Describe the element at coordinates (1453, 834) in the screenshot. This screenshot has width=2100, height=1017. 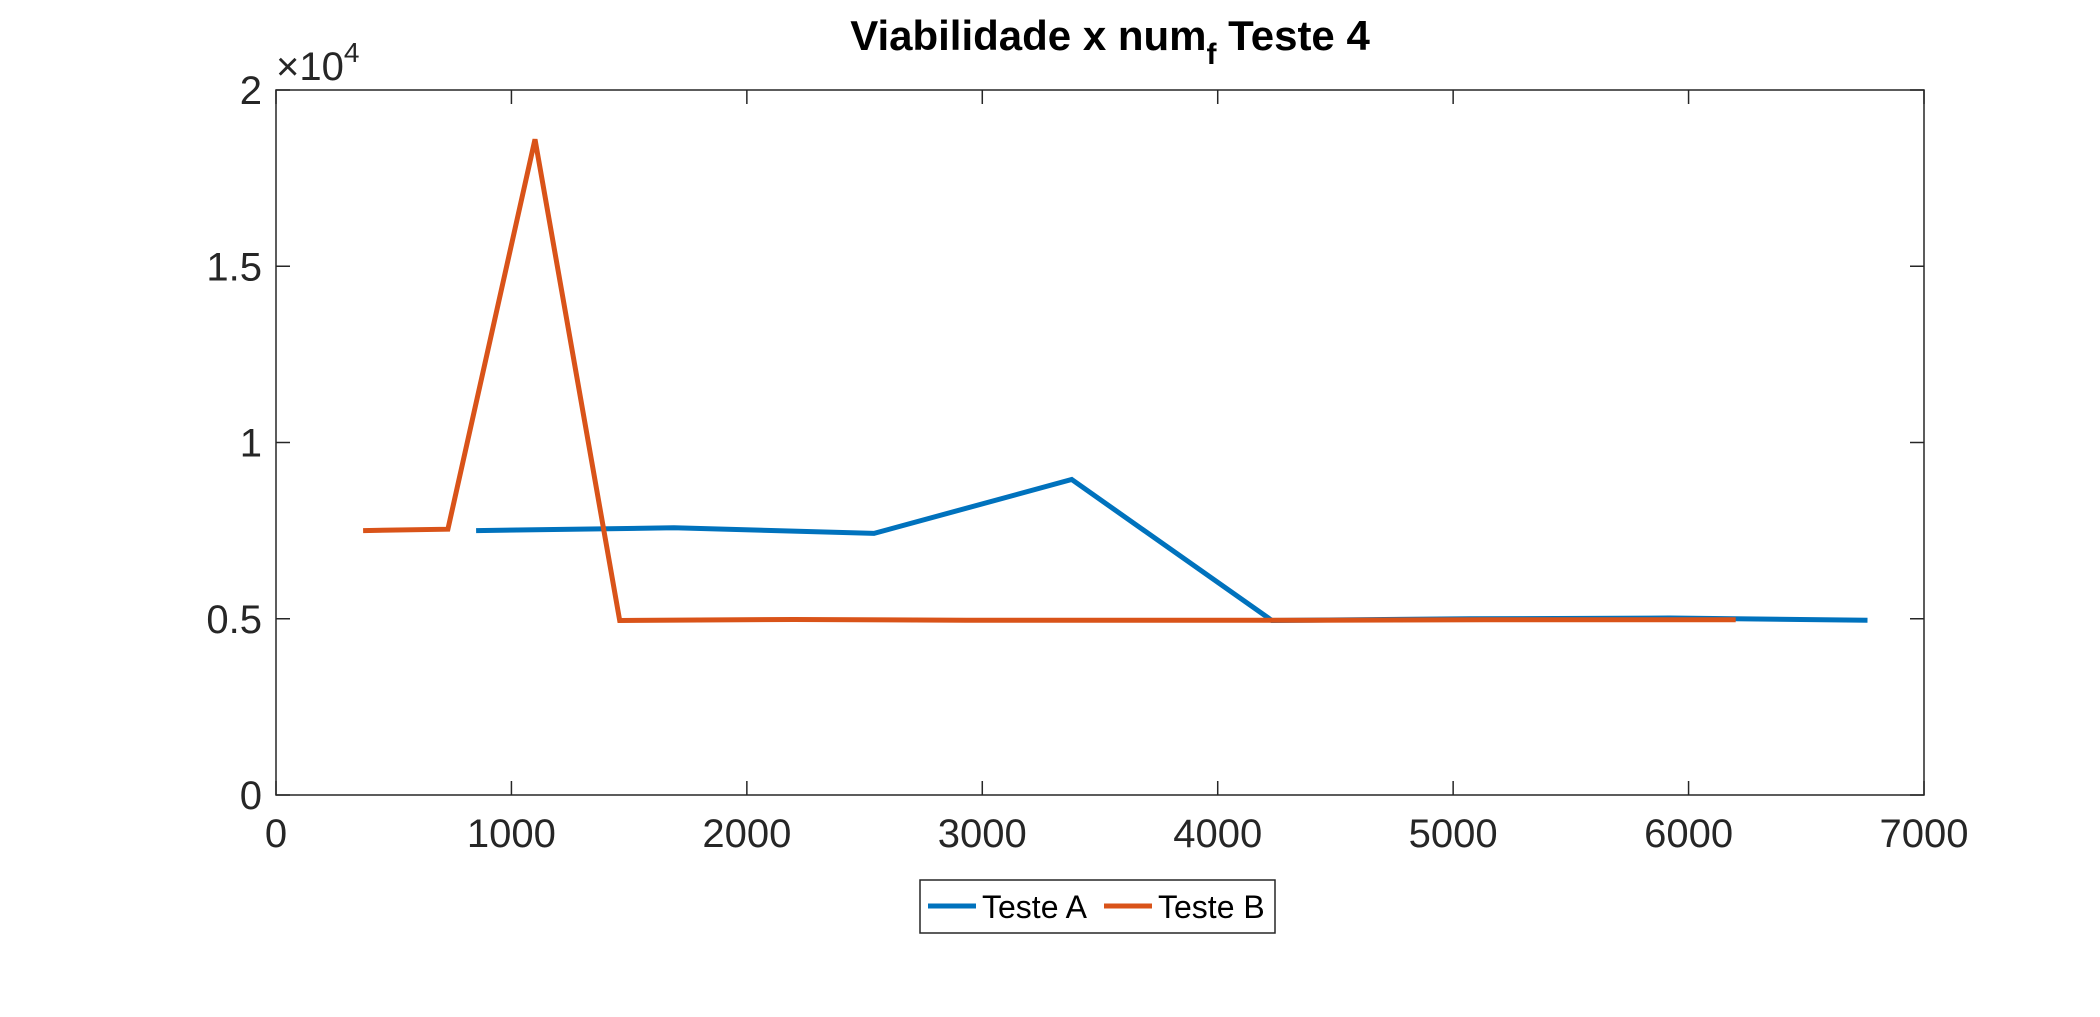
I see `x-tick-label: 5000` at that location.